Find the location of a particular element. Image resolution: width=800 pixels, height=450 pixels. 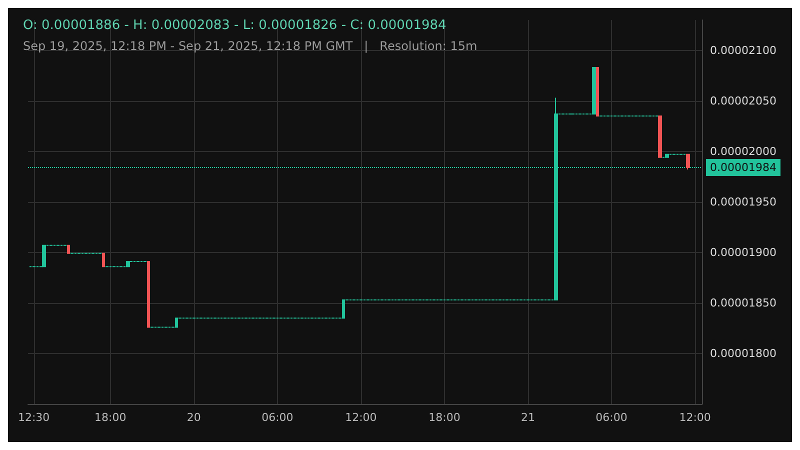

x-tick-label: 21 is located at coordinates (527, 417).